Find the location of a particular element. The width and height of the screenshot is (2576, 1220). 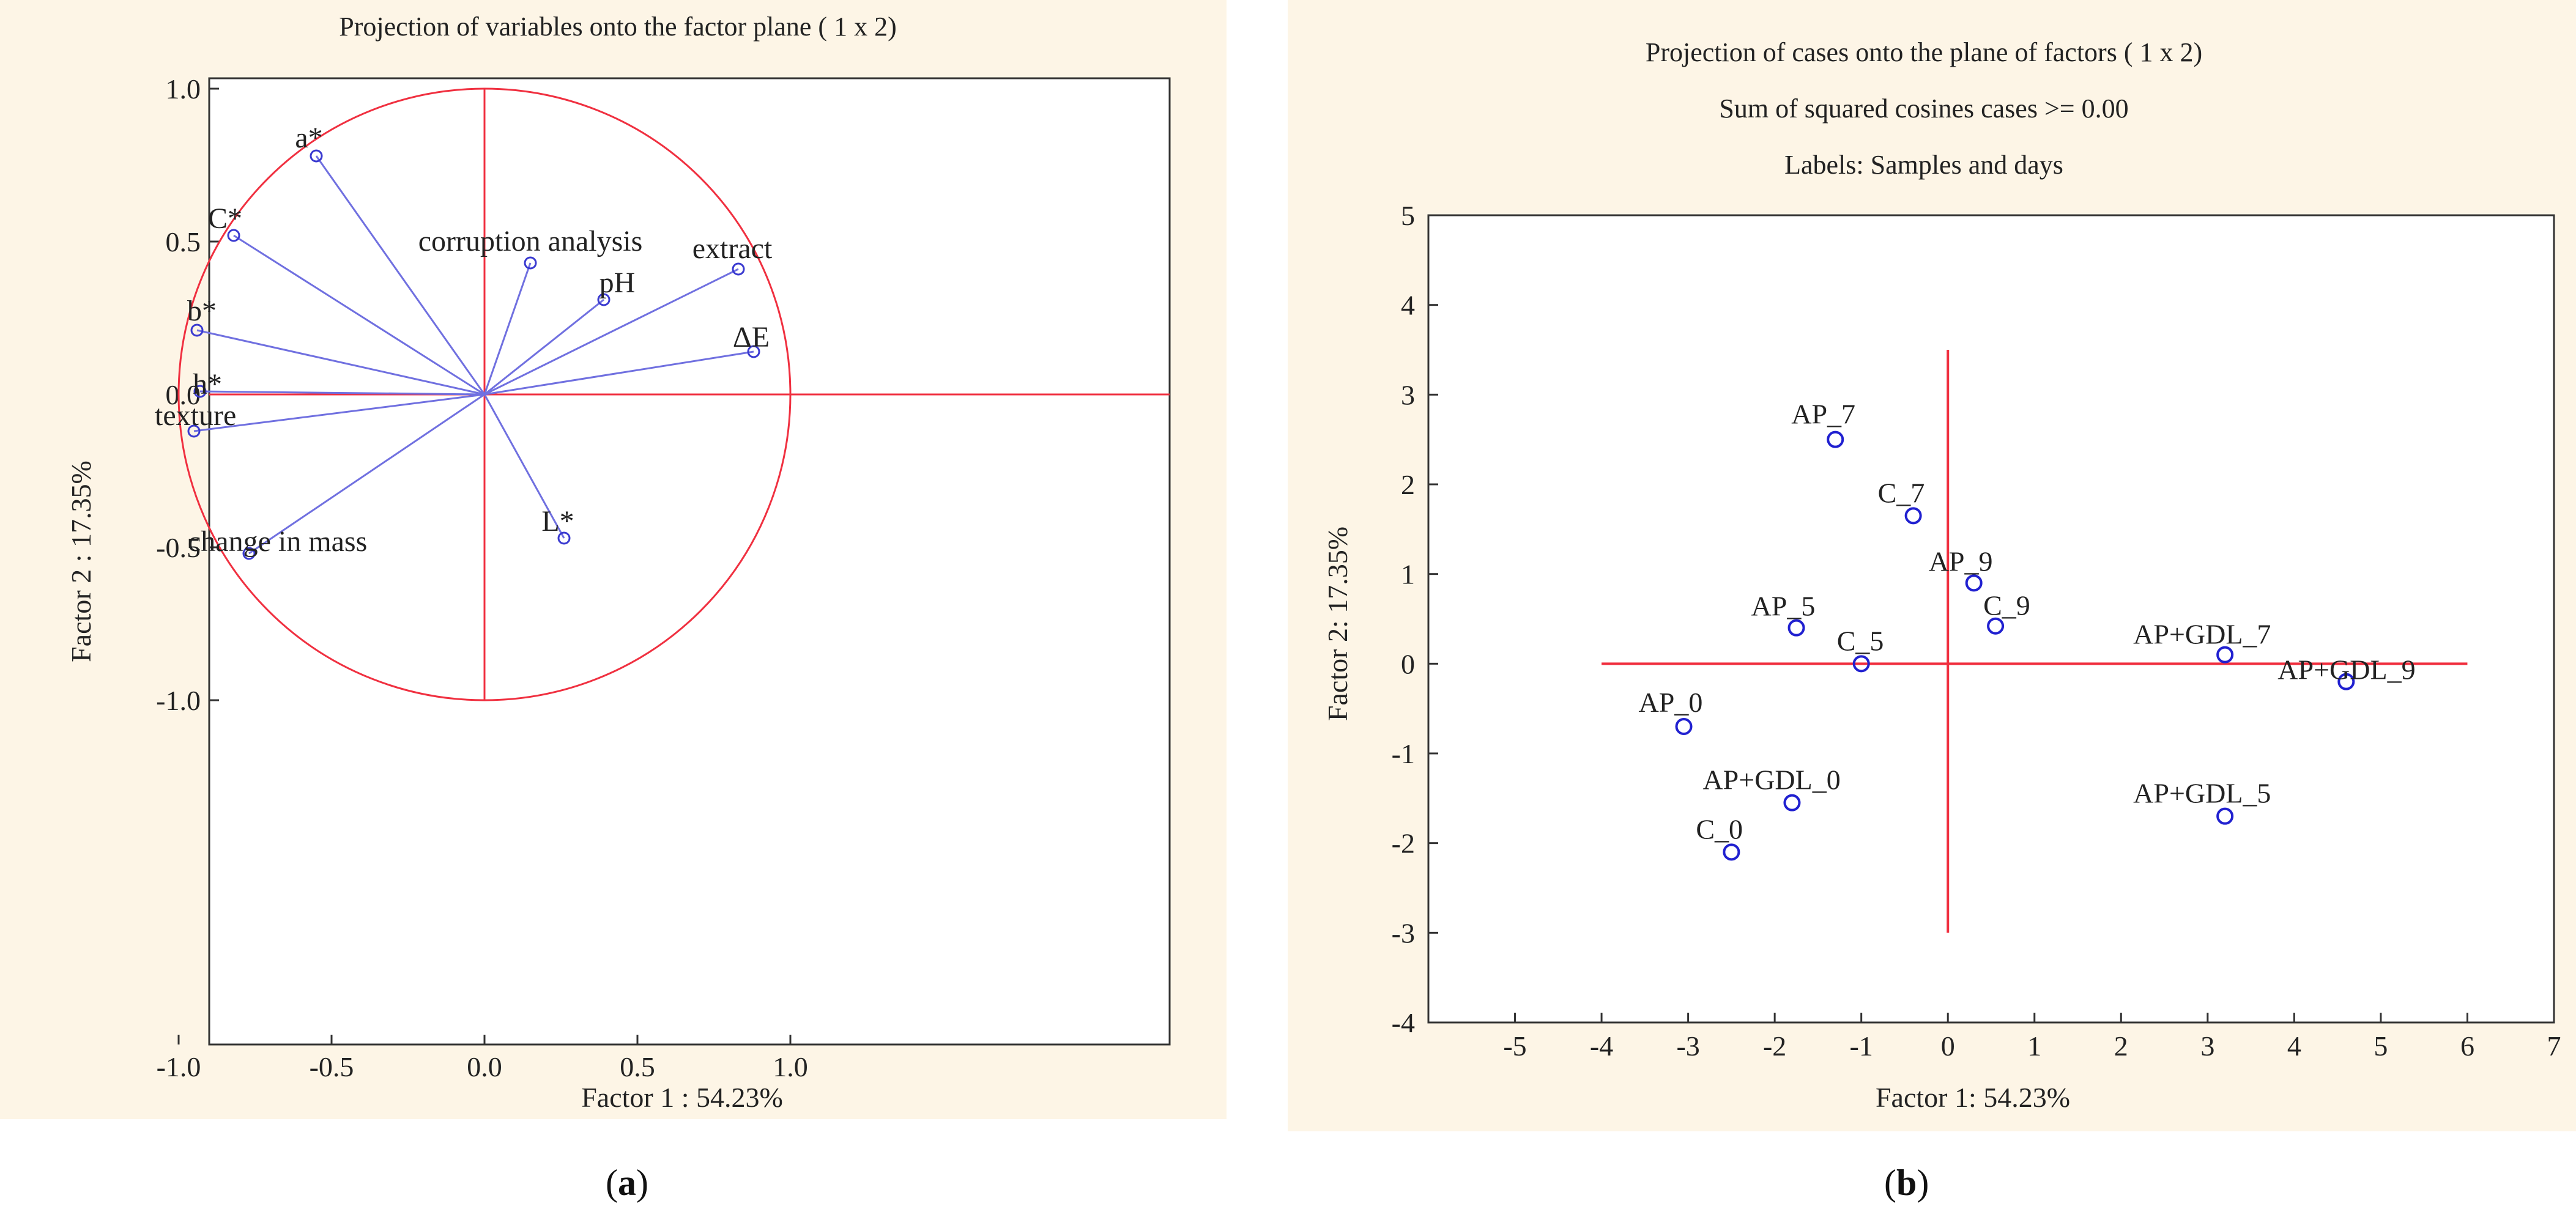

chart-b-xtick-label: -1 is located at coordinates (1861, 1046).